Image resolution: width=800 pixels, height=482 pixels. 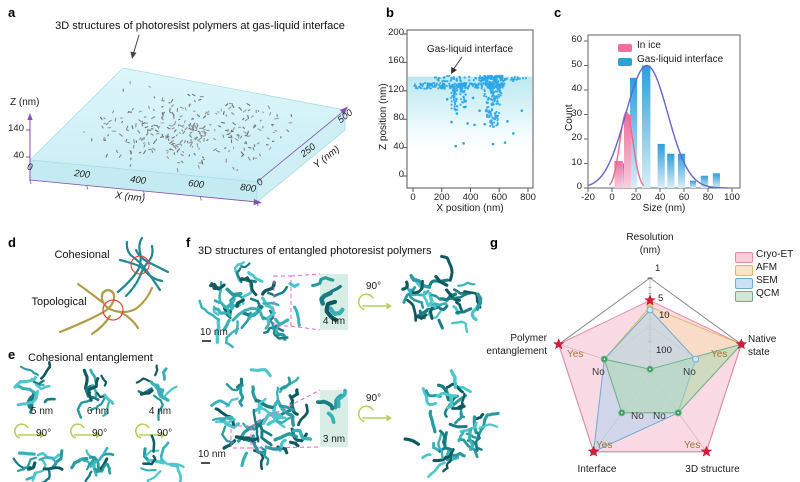 What do you see at coordinates (650, 310) in the screenshot?
I see `marker-circle-sem` at bounding box center [650, 310].